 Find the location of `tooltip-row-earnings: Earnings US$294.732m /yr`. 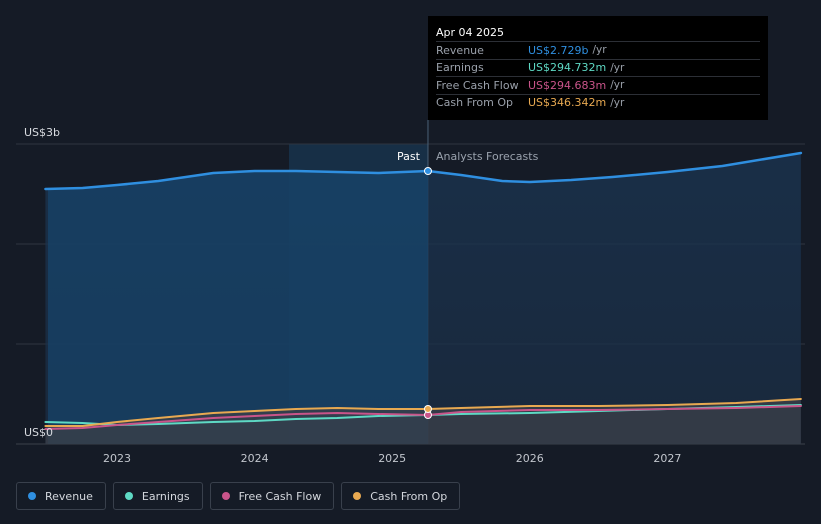

tooltip-row-earnings: Earnings US$294.732m /yr is located at coordinates (598, 67).